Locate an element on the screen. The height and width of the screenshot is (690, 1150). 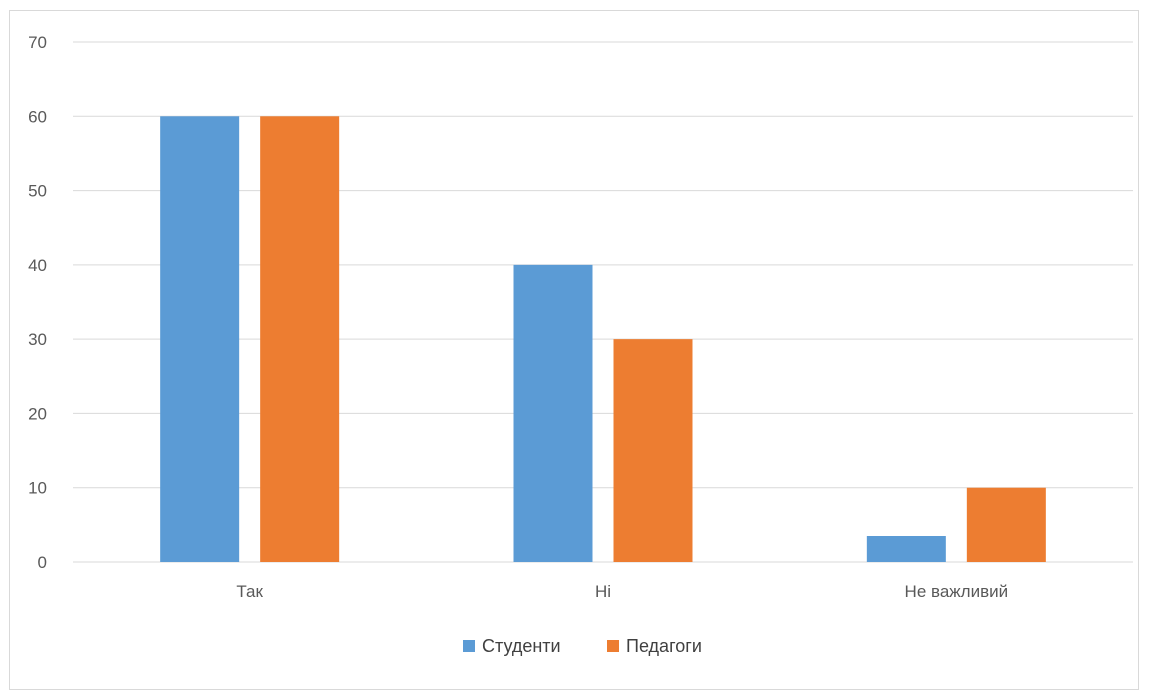
x-tick-label: Ні is located at coordinates (603, 591).